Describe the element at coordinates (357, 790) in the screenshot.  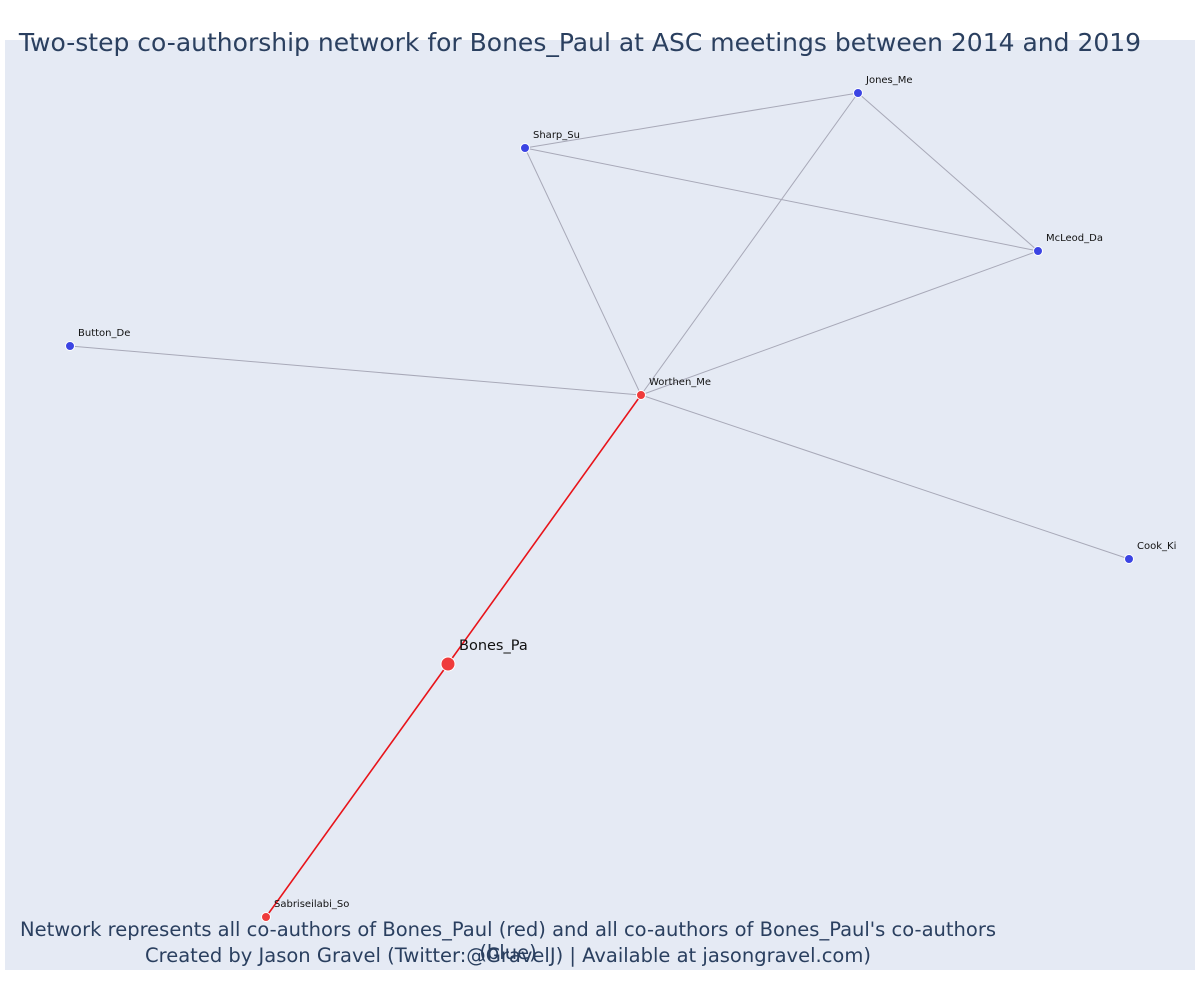
I see `edge-Bones_Pa-Sabriseilabi_So` at that location.